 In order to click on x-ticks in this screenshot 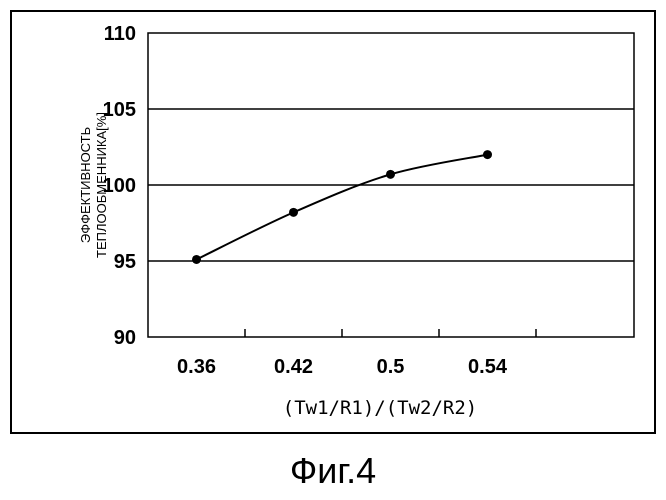, I will do `click(390, 333)`.